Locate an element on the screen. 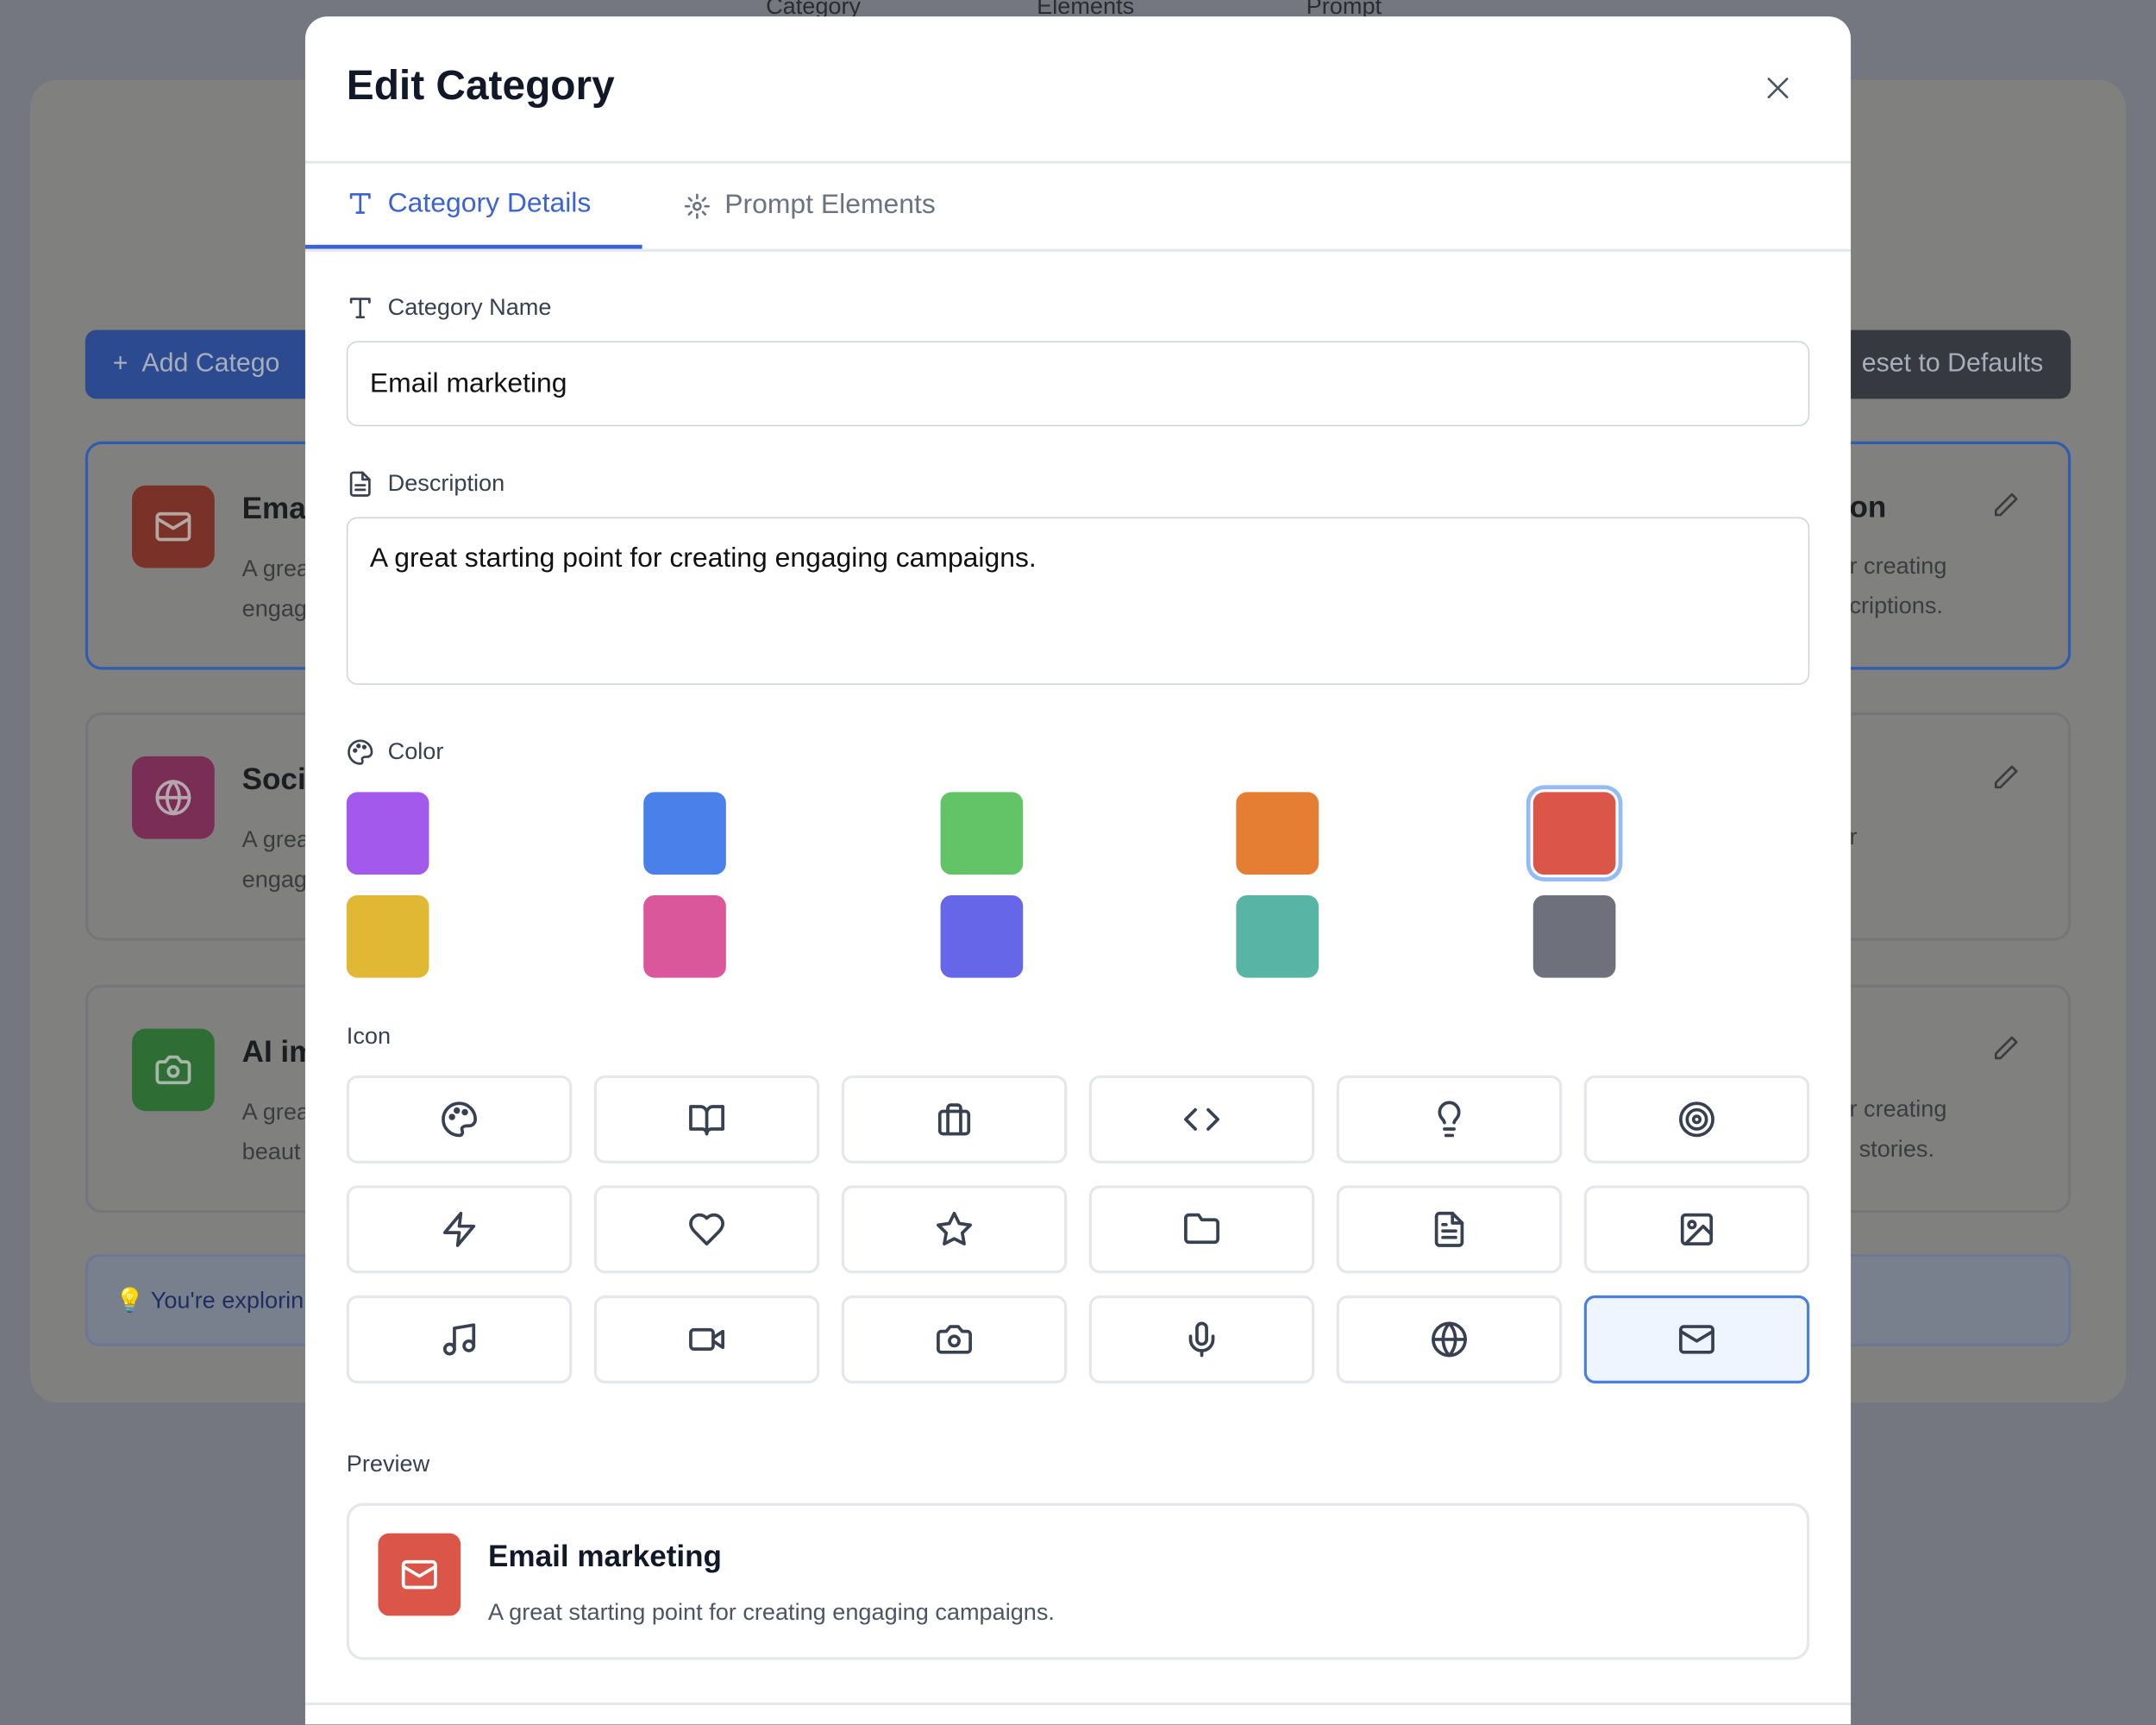  zap-icon is located at coordinates (459, 1229).